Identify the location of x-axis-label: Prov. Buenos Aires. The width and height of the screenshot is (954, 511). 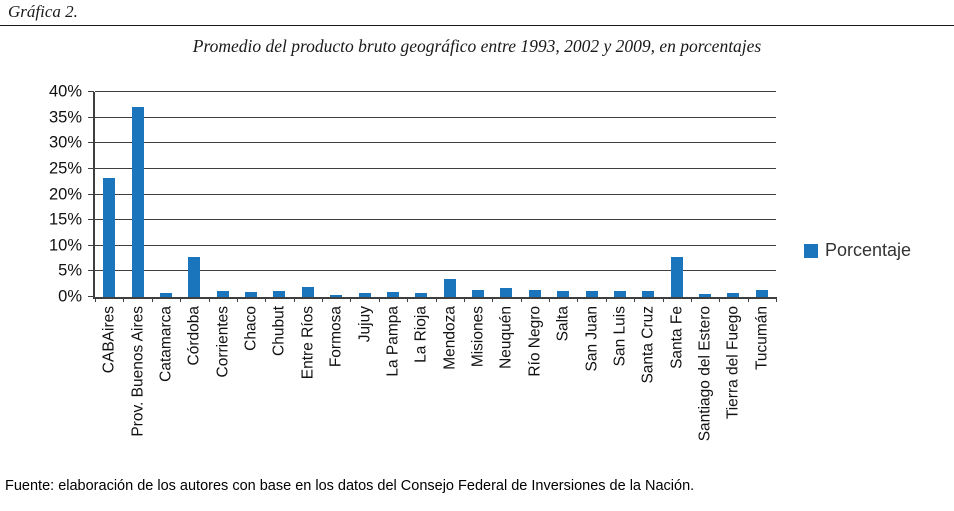
(138, 371).